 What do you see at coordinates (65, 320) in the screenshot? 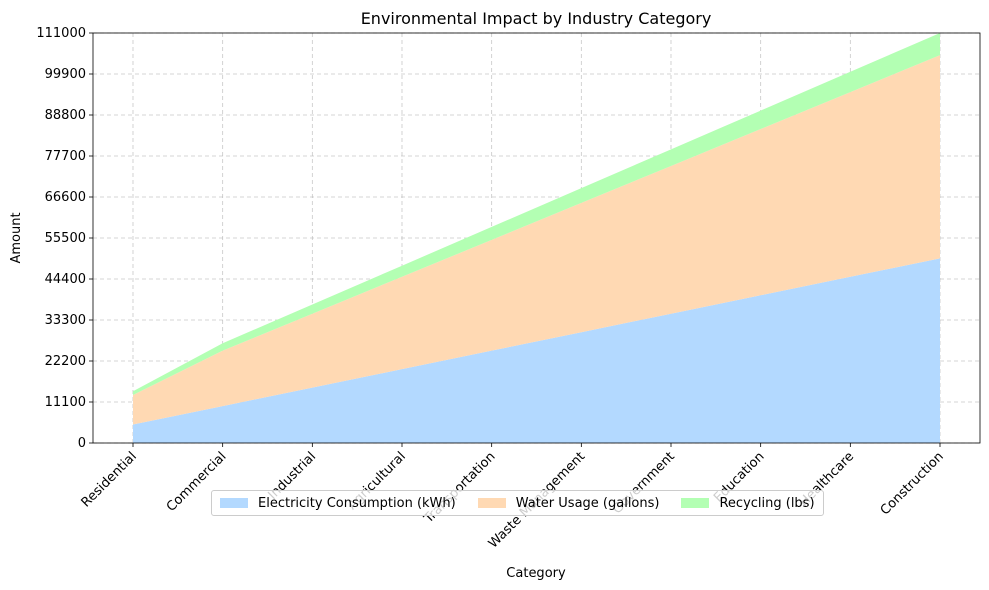
I see `y-tick-label: 33300` at bounding box center [65, 320].